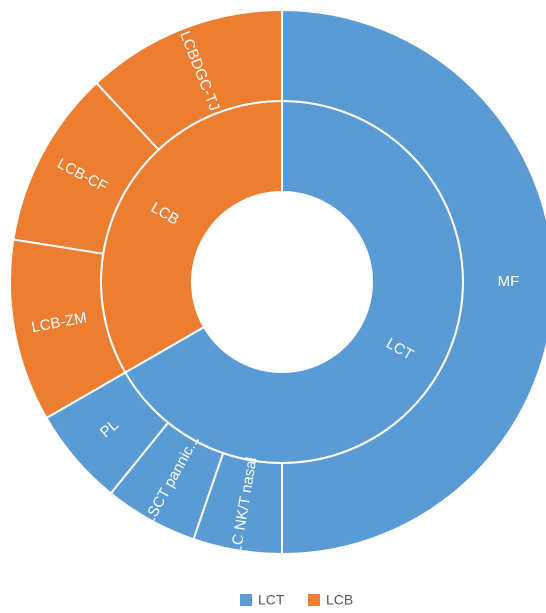  What do you see at coordinates (509, 281) in the screenshot?
I see `segment-label: MF` at bounding box center [509, 281].